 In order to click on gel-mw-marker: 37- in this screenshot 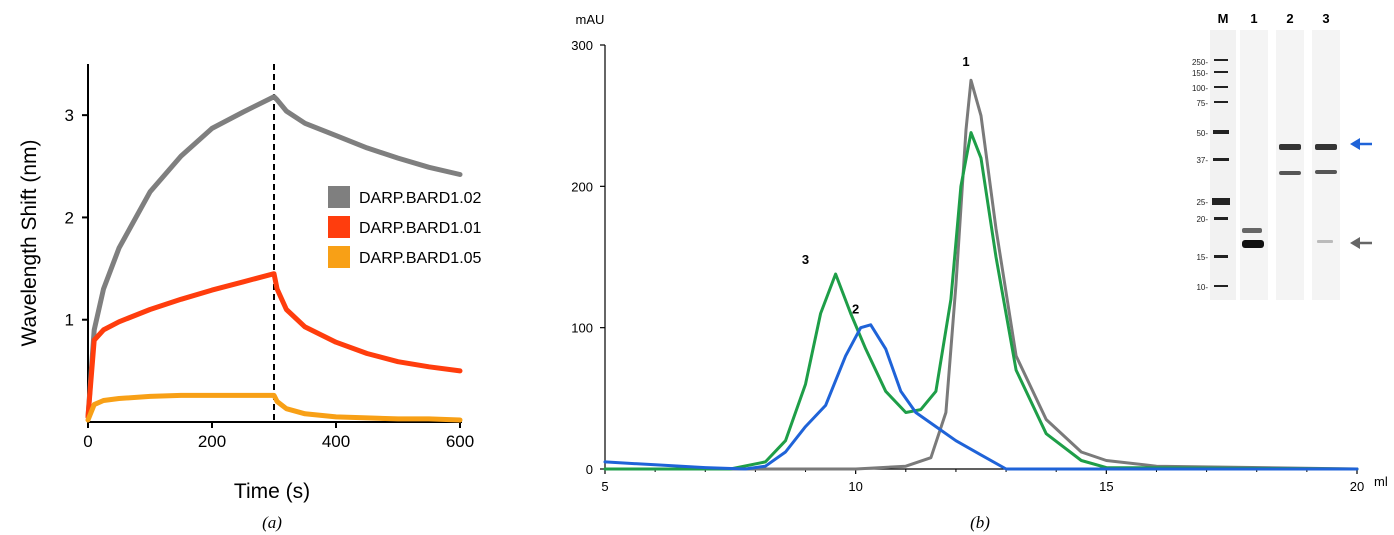, I will do `click(1202, 160)`.